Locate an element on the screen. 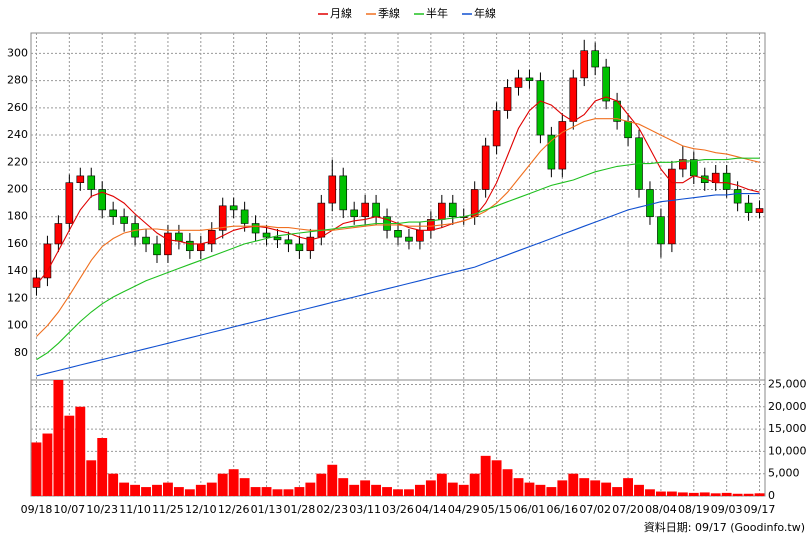  y-tick-label: 300 is located at coordinates (17, 52).